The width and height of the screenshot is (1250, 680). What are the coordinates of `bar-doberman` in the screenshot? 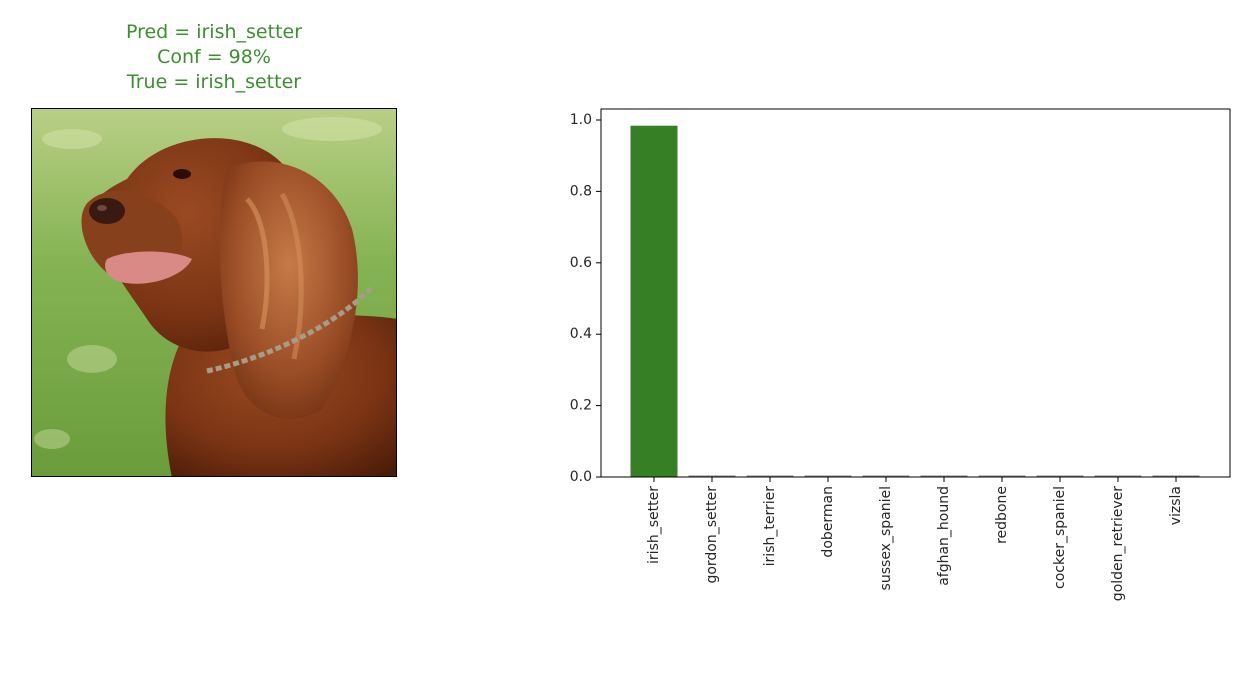 It's located at (828, 476).